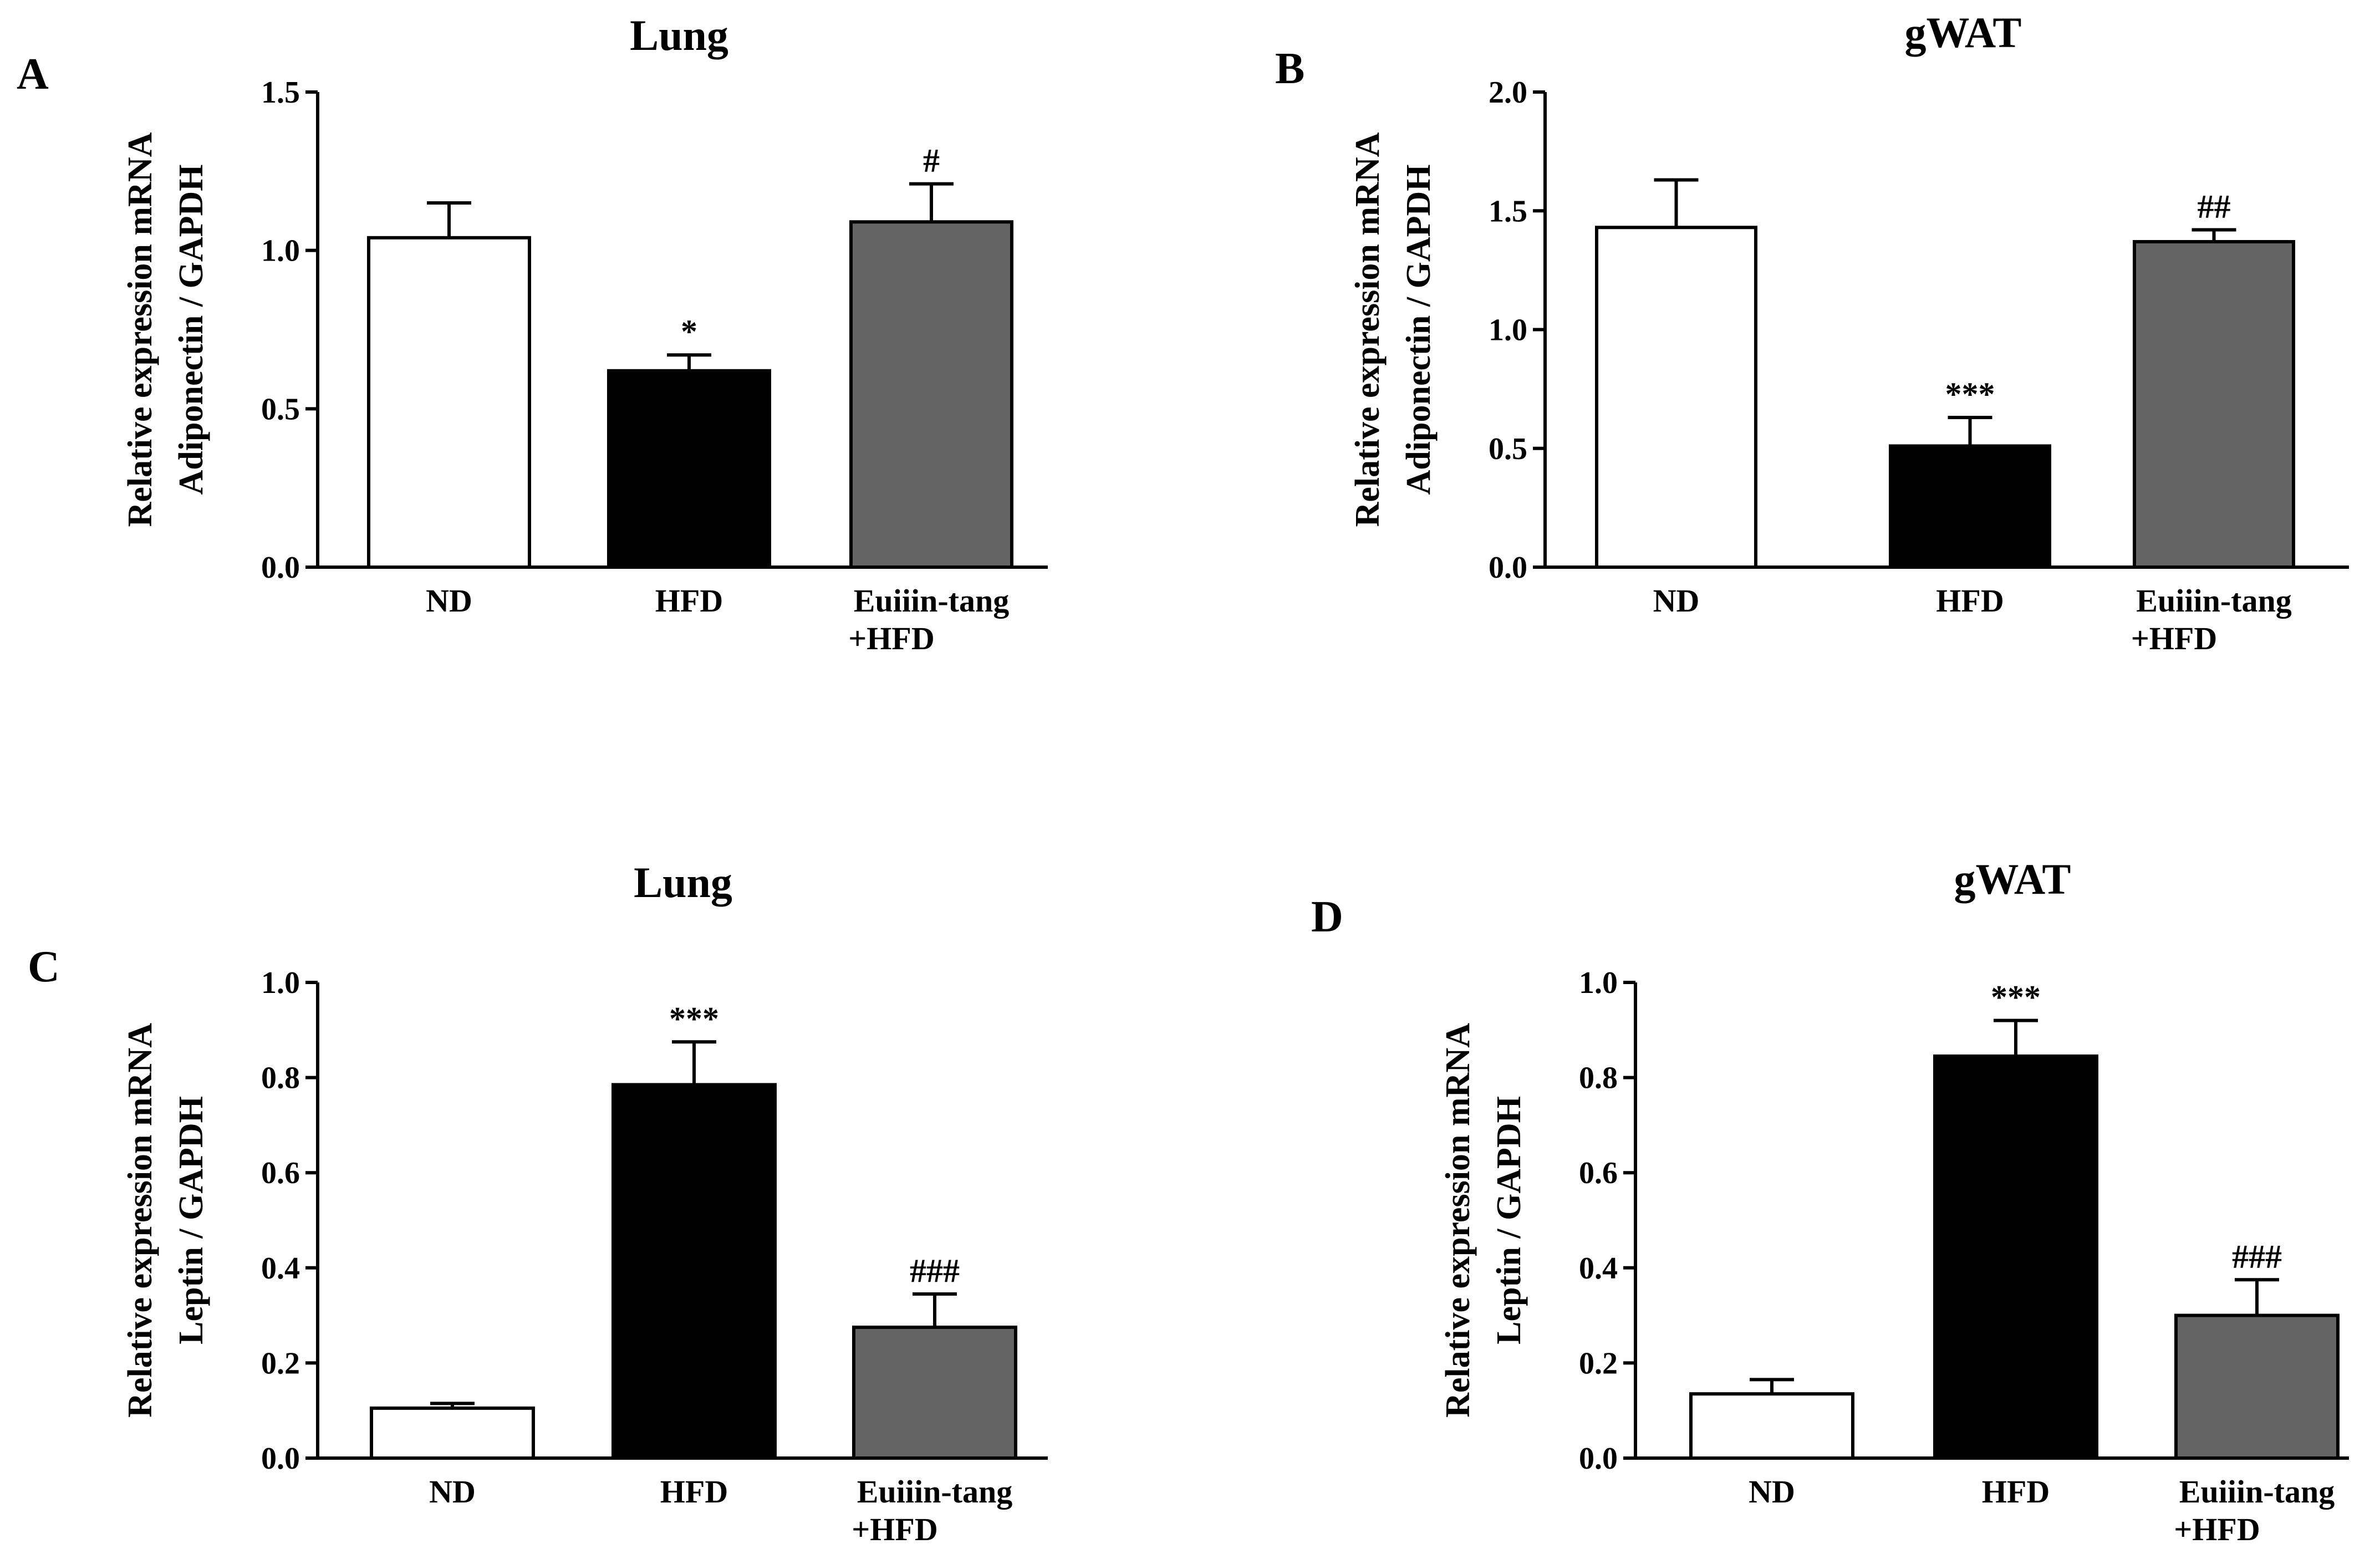  What do you see at coordinates (1327, 917) in the screenshot?
I see `panel-letter: D` at bounding box center [1327, 917].